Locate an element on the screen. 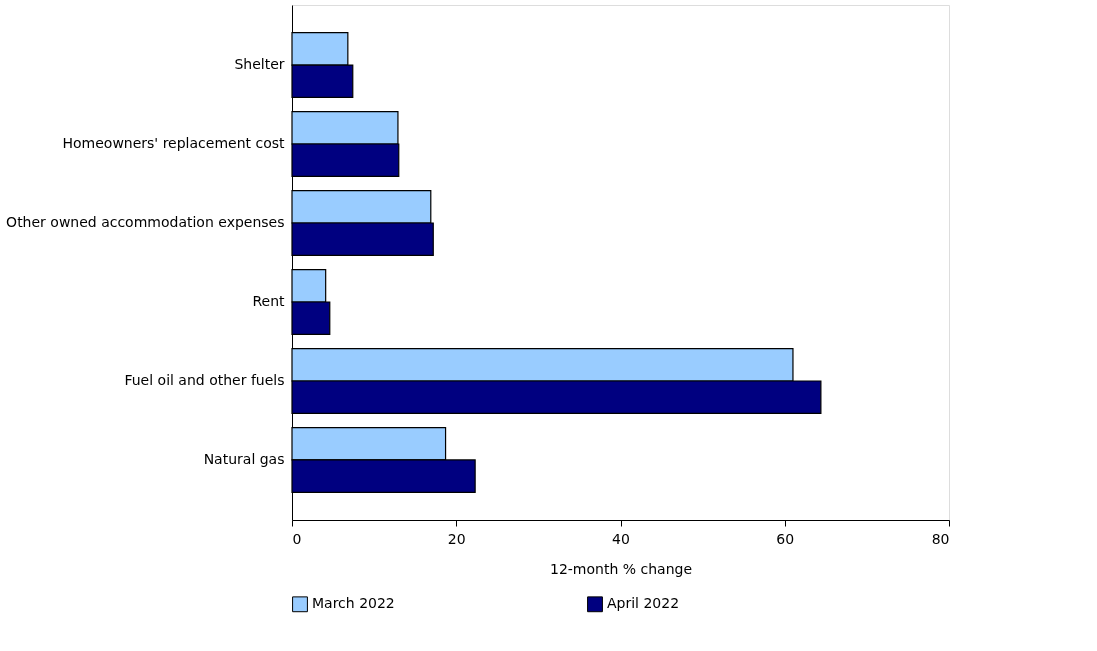 The height and width of the screenshot is (651, 1097). x-tick-label: 0 is located at coordinates (297, 538).